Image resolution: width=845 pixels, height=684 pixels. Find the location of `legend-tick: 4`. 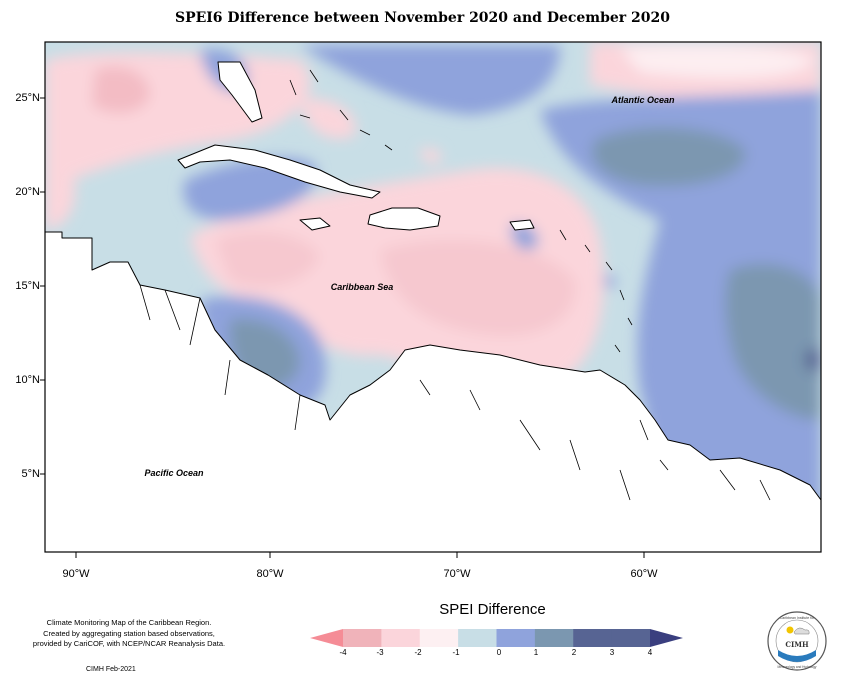

legend-tick: 4 is located at coordinates (650, 652).